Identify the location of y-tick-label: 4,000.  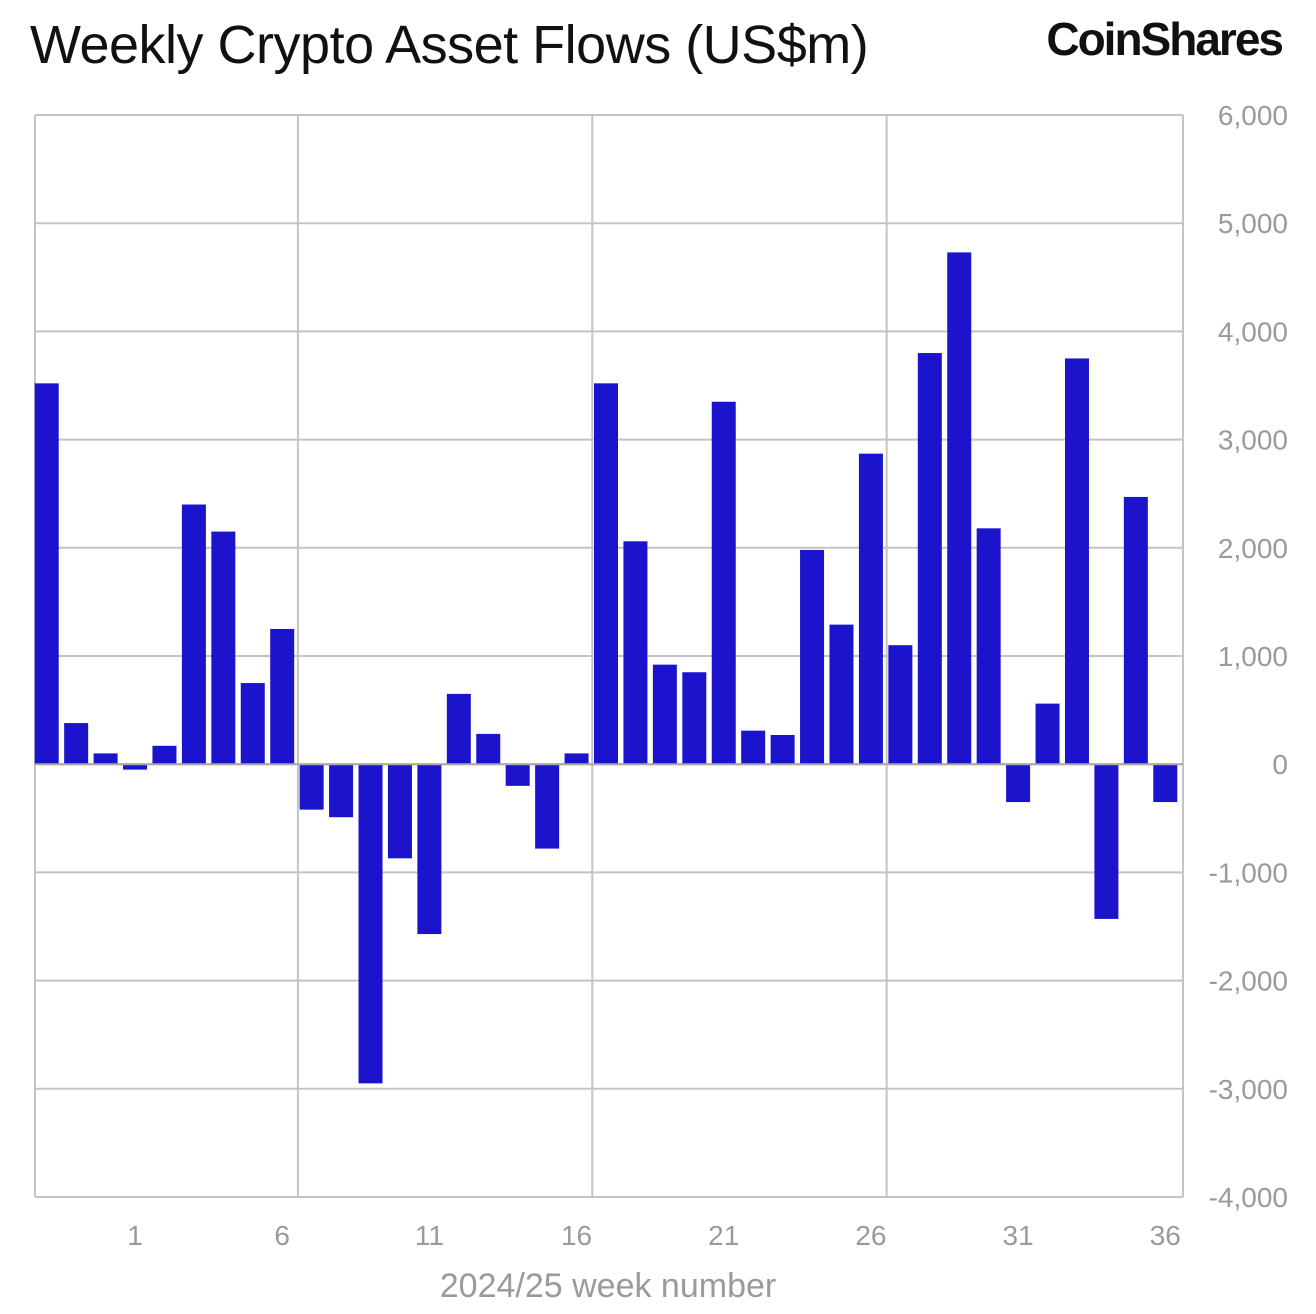
(1253, 331).